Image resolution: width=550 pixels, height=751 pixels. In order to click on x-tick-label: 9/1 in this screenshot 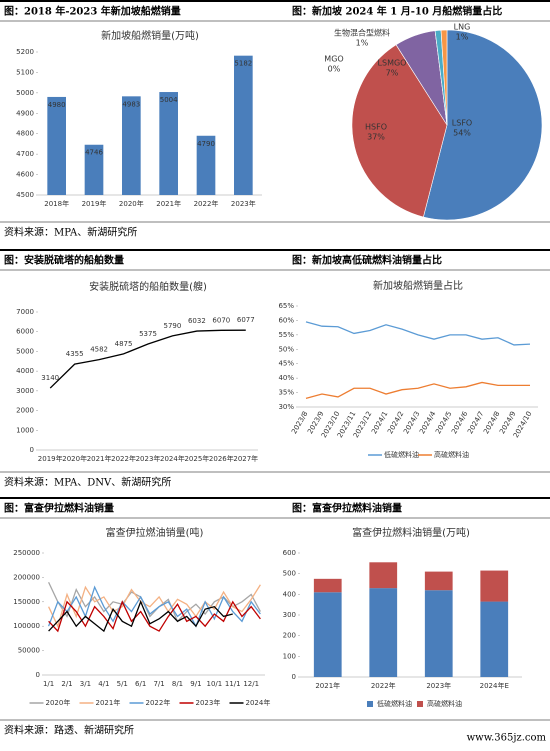, I will do `click(195, 684)`.